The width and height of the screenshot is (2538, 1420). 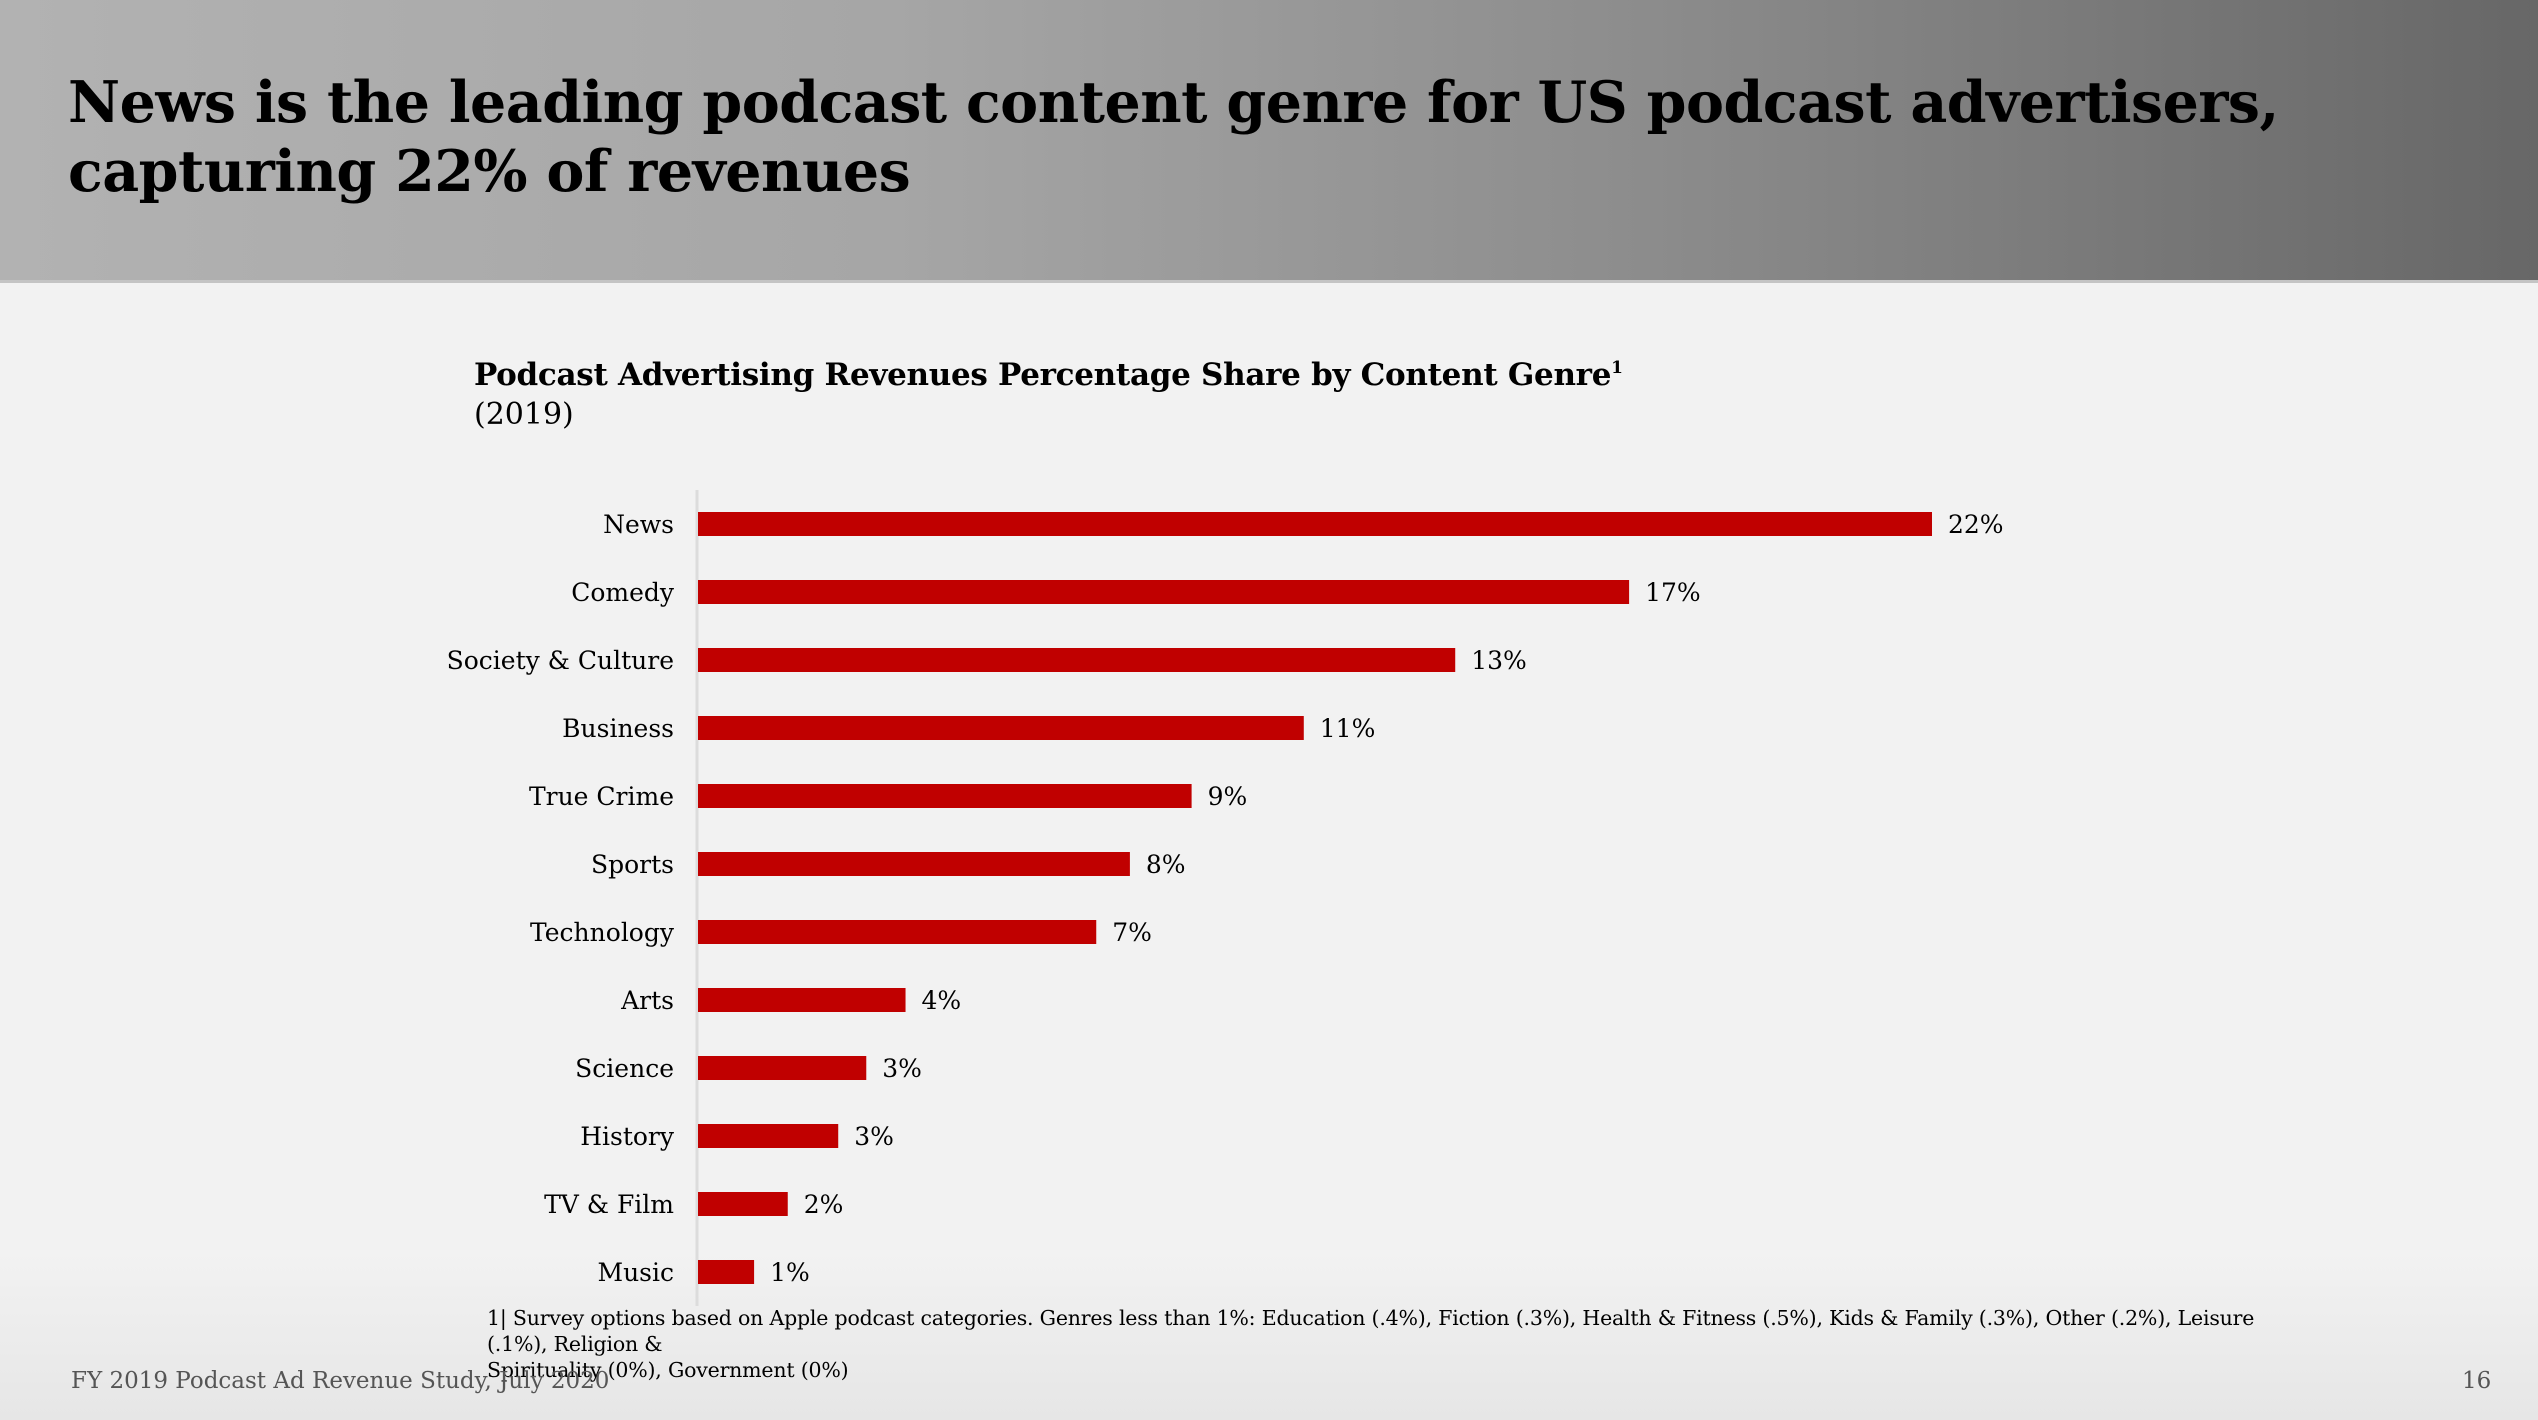 I want to click on data-label: 13%, so click(x=1499, y=660).